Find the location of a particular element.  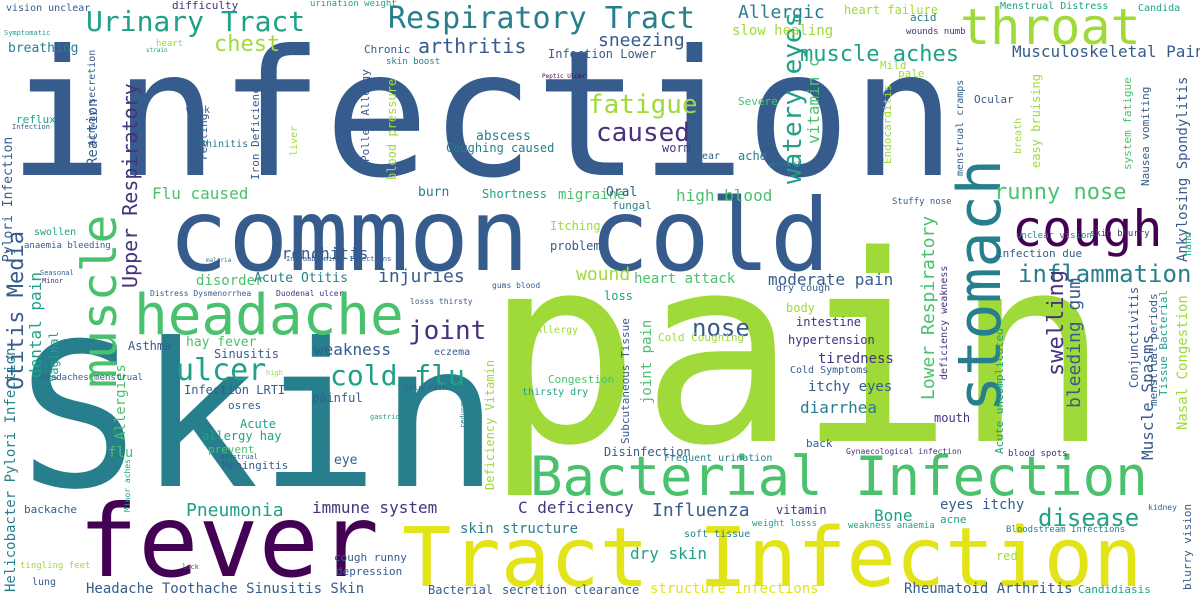

word: weak is located at coordinates (198, 110).